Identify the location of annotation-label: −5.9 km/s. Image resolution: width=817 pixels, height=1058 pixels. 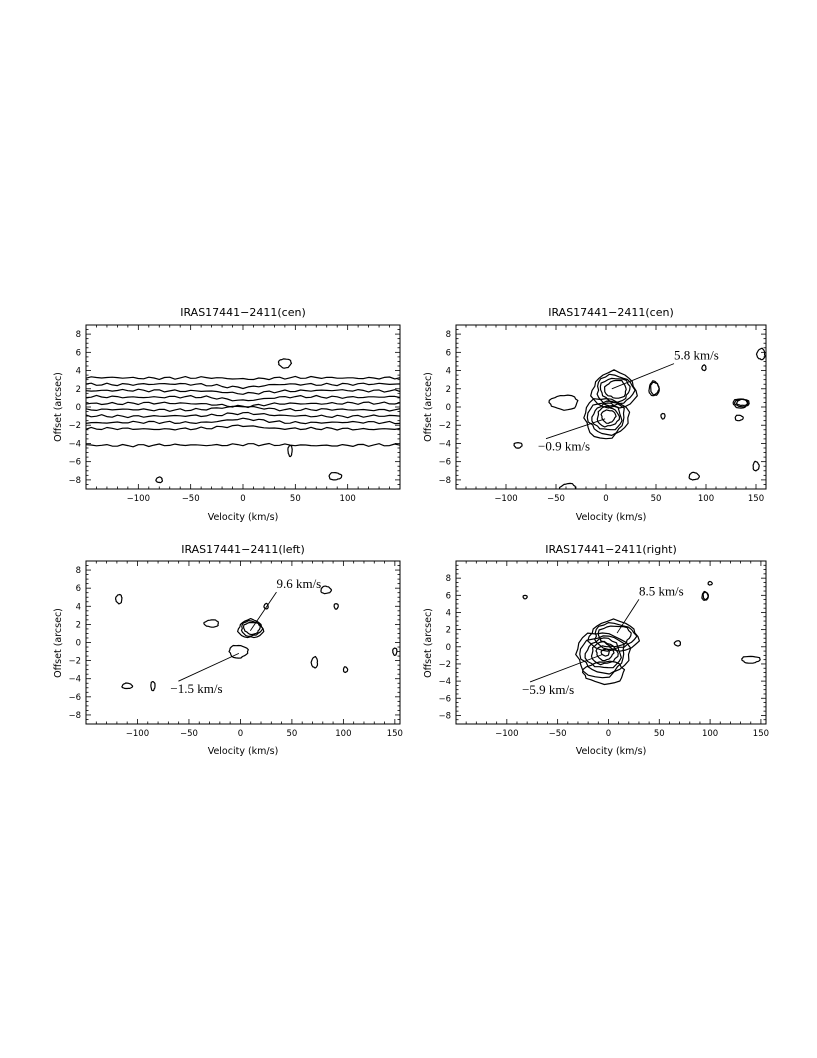
(548, 689).